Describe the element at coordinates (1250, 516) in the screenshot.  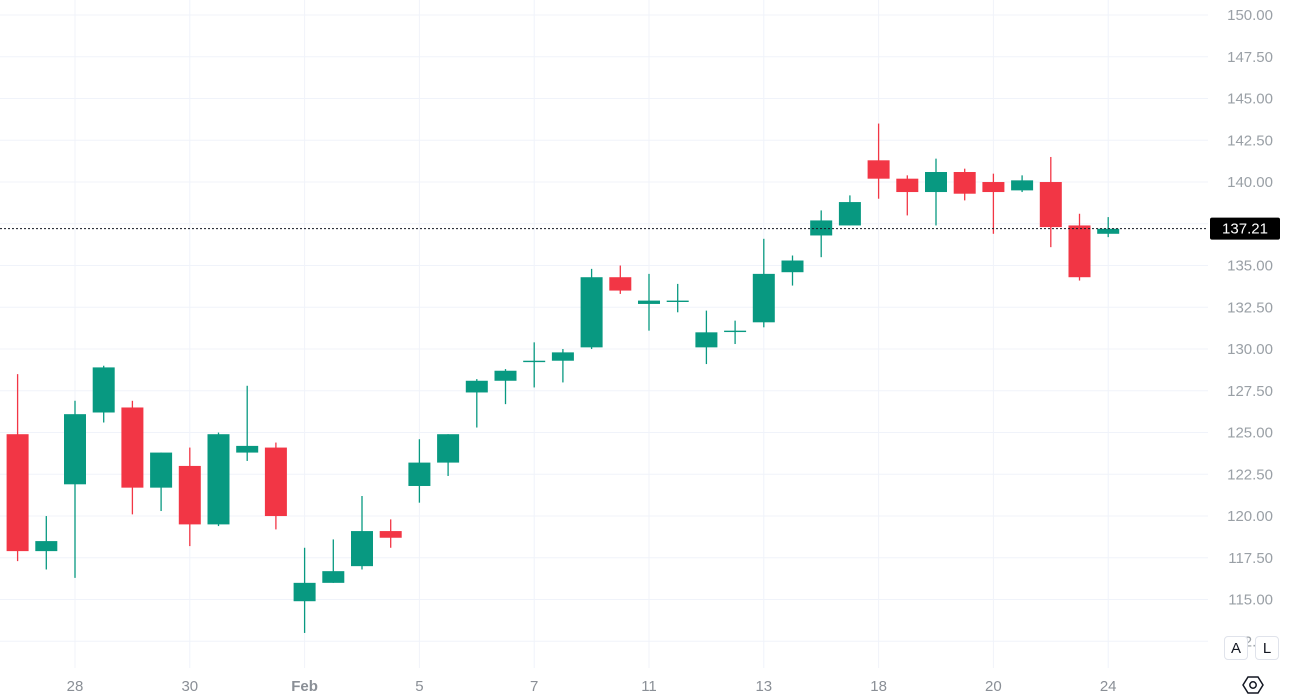
I see `y-tick-label: 120.00` at that location.